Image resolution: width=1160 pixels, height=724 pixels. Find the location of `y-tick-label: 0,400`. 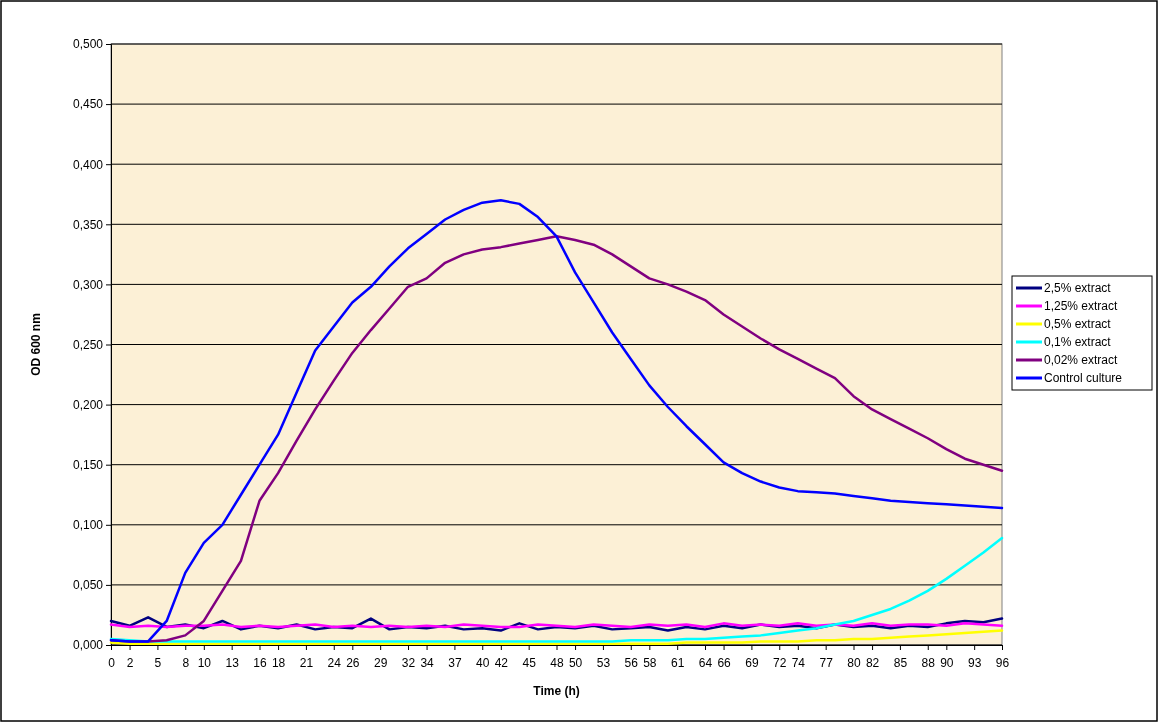

y-tick-label: 0,400 is located at coordinates (88, 164).